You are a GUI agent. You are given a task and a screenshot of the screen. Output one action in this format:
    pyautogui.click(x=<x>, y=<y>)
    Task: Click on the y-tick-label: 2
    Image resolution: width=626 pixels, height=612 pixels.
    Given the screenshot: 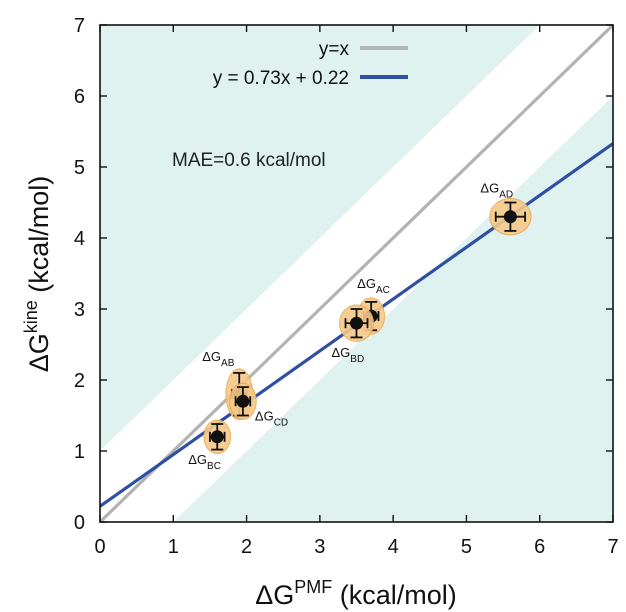 What is the action you would take?
    pyautogui.click(x=79, y=381)
    